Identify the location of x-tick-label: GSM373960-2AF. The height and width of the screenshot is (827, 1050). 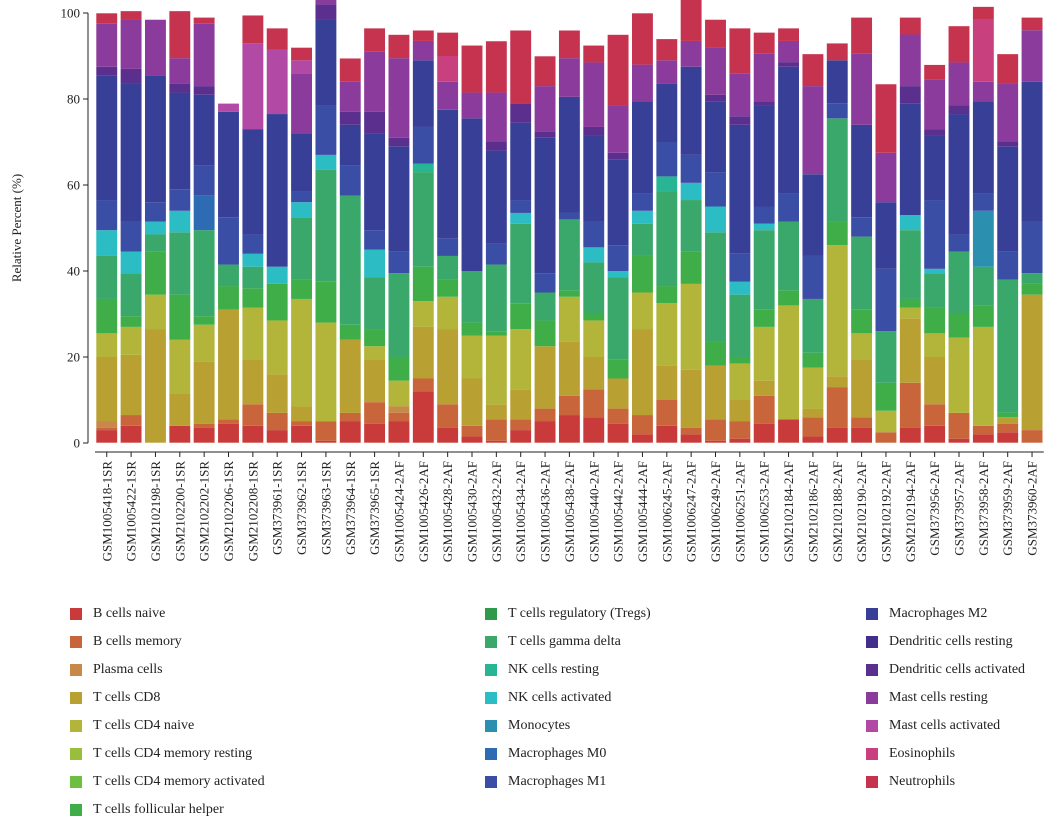
(1032, 508).